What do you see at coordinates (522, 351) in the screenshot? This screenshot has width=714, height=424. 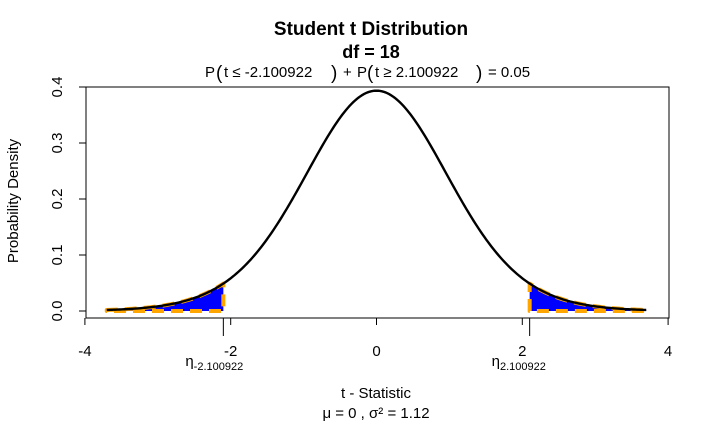 I see `x-tick-label-3: 2` at bounding box center [522, 351].